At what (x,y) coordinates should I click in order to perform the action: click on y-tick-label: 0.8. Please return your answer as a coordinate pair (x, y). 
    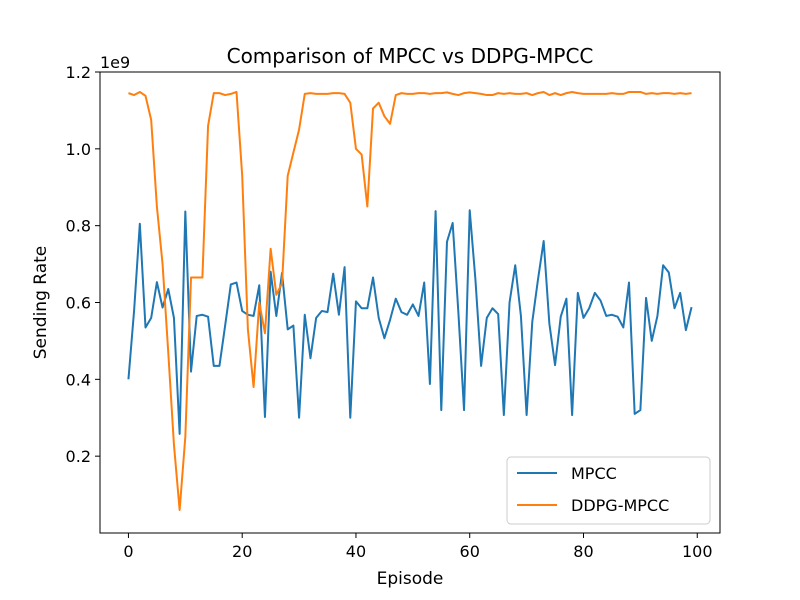
    Looking at the image, I should click on (78, 226).